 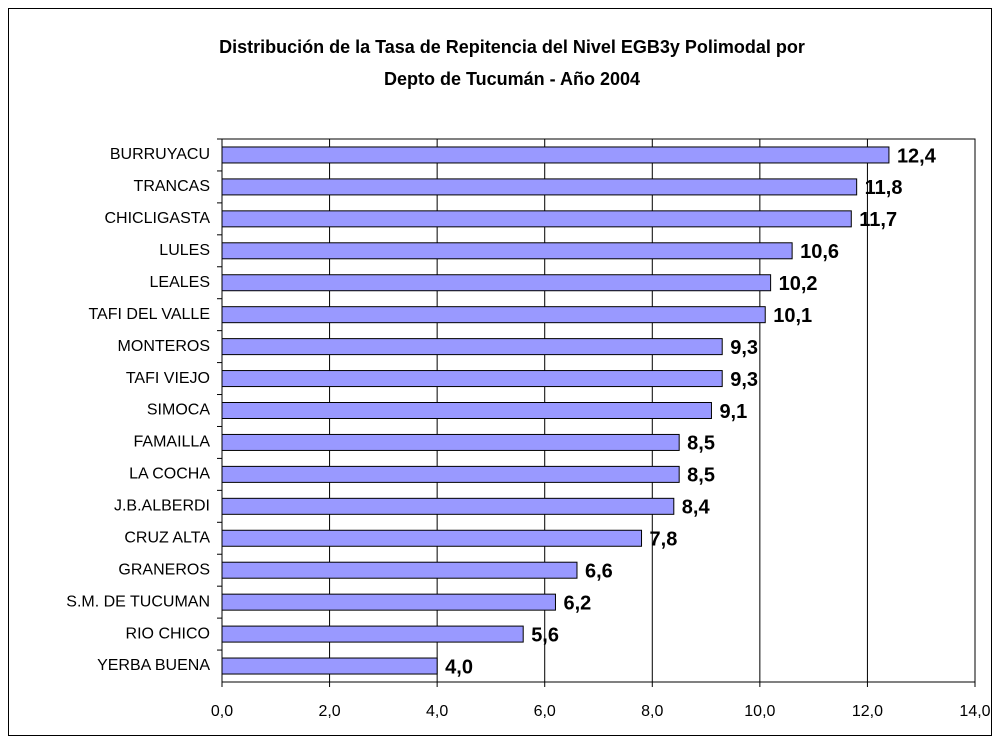 I want to click on y-tick-label: GRANEROS, so click(x=164, y=569).